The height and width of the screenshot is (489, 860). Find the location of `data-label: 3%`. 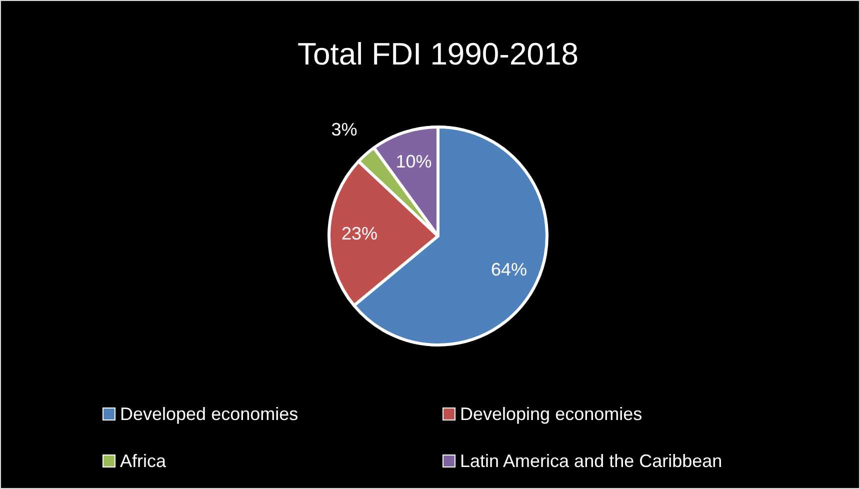

data-label: 3% is located at coordinates (344, 130).